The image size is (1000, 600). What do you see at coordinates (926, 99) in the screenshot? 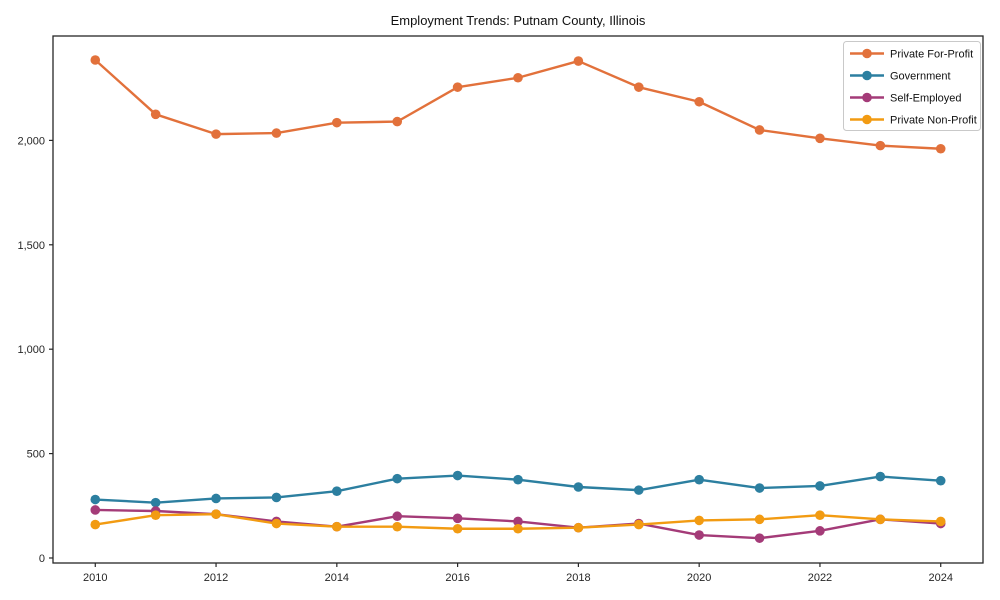
I see `legend-item-label: Self-Employed` at bounding box center [926, 99].